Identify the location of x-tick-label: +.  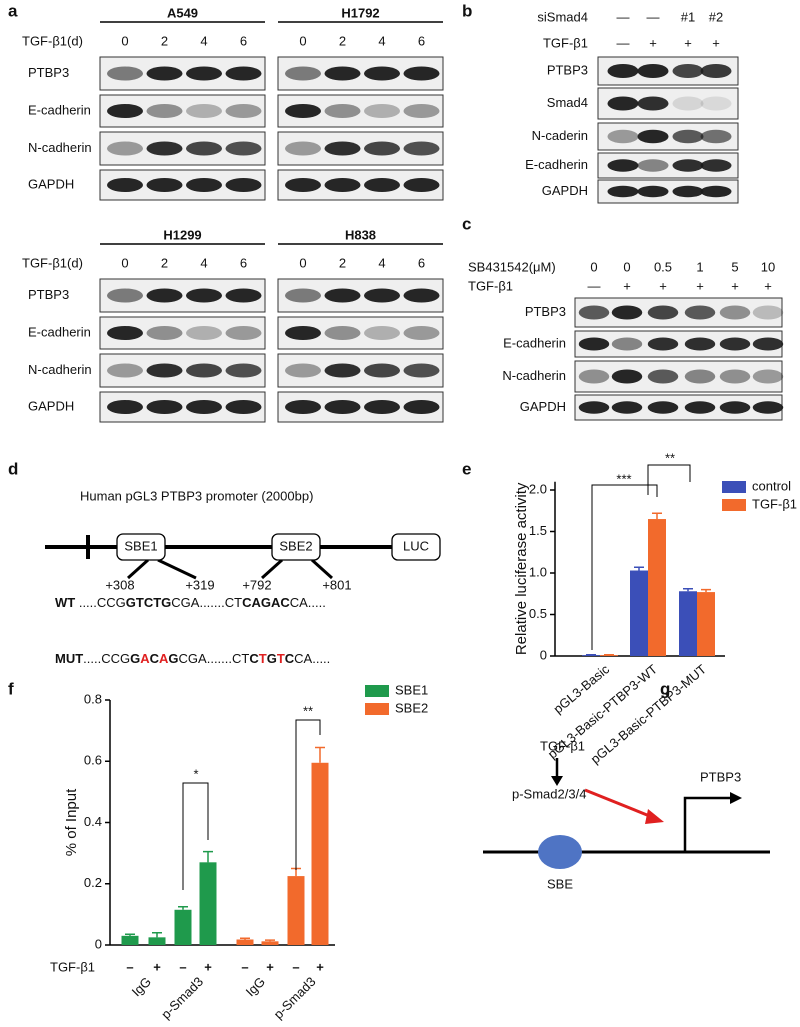
(157, 966).